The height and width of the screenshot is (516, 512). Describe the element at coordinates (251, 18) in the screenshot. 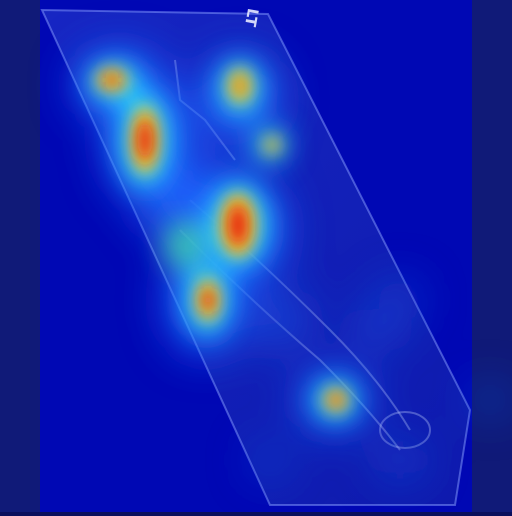

I see `side-marker-label: LT` at that location.